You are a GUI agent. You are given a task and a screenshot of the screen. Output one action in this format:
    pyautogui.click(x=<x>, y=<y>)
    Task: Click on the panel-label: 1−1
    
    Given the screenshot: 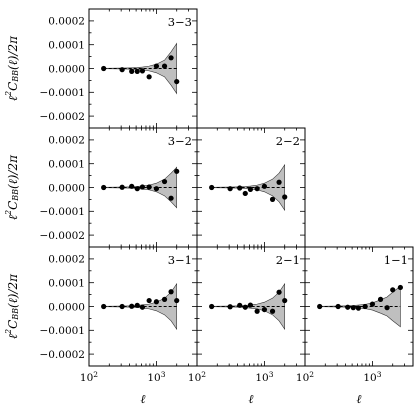 What is the action you would take?
    pyautogui.click(x=396, y=260)
    